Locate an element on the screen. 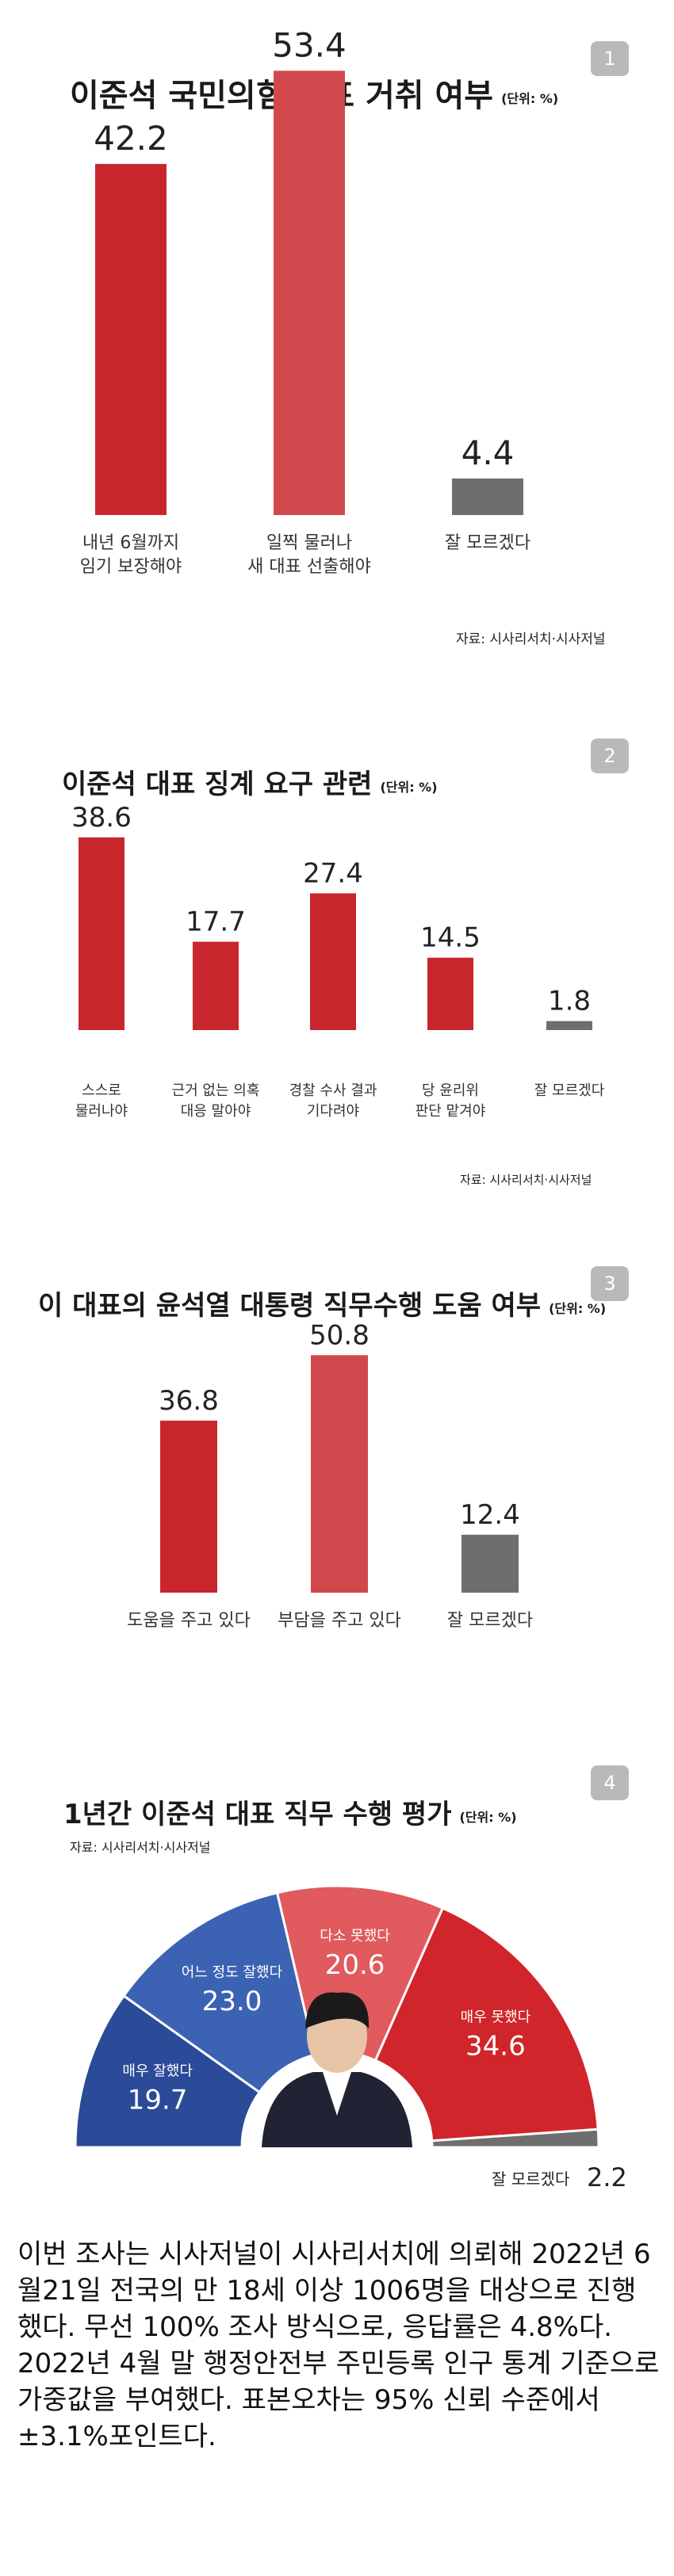 Image resolution: width=674 pixels, height=2576 pixels. bar-value-label: 1.8 is located at coordinates (569, 1001).